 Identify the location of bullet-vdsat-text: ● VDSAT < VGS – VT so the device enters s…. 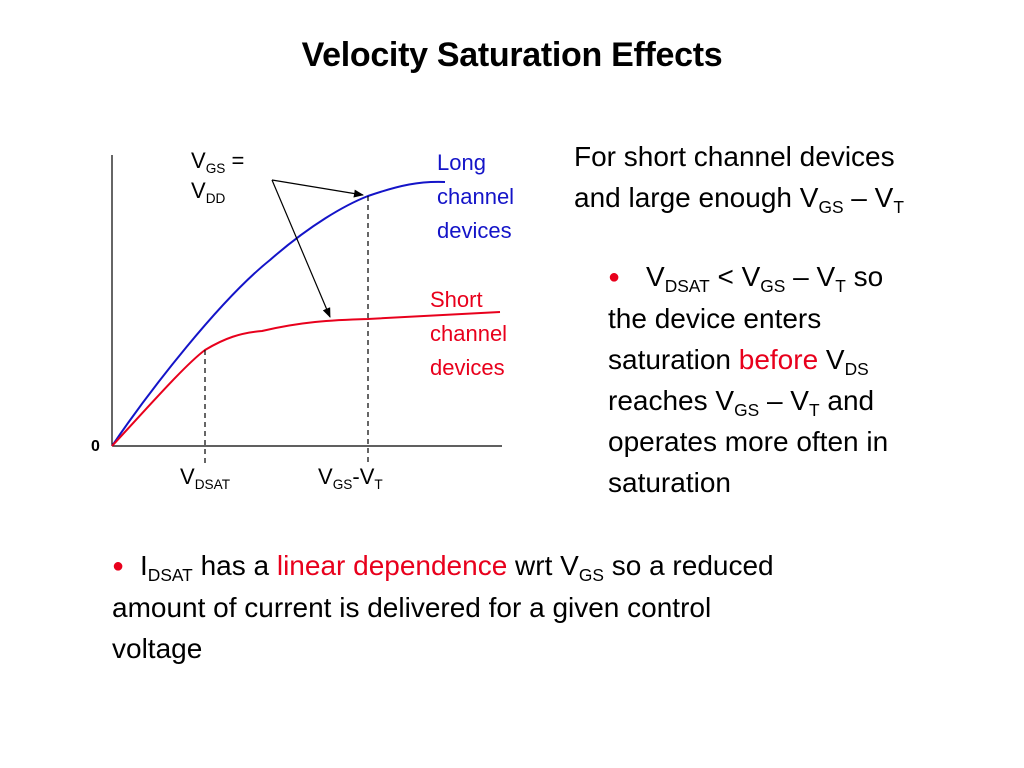
(748, 379).